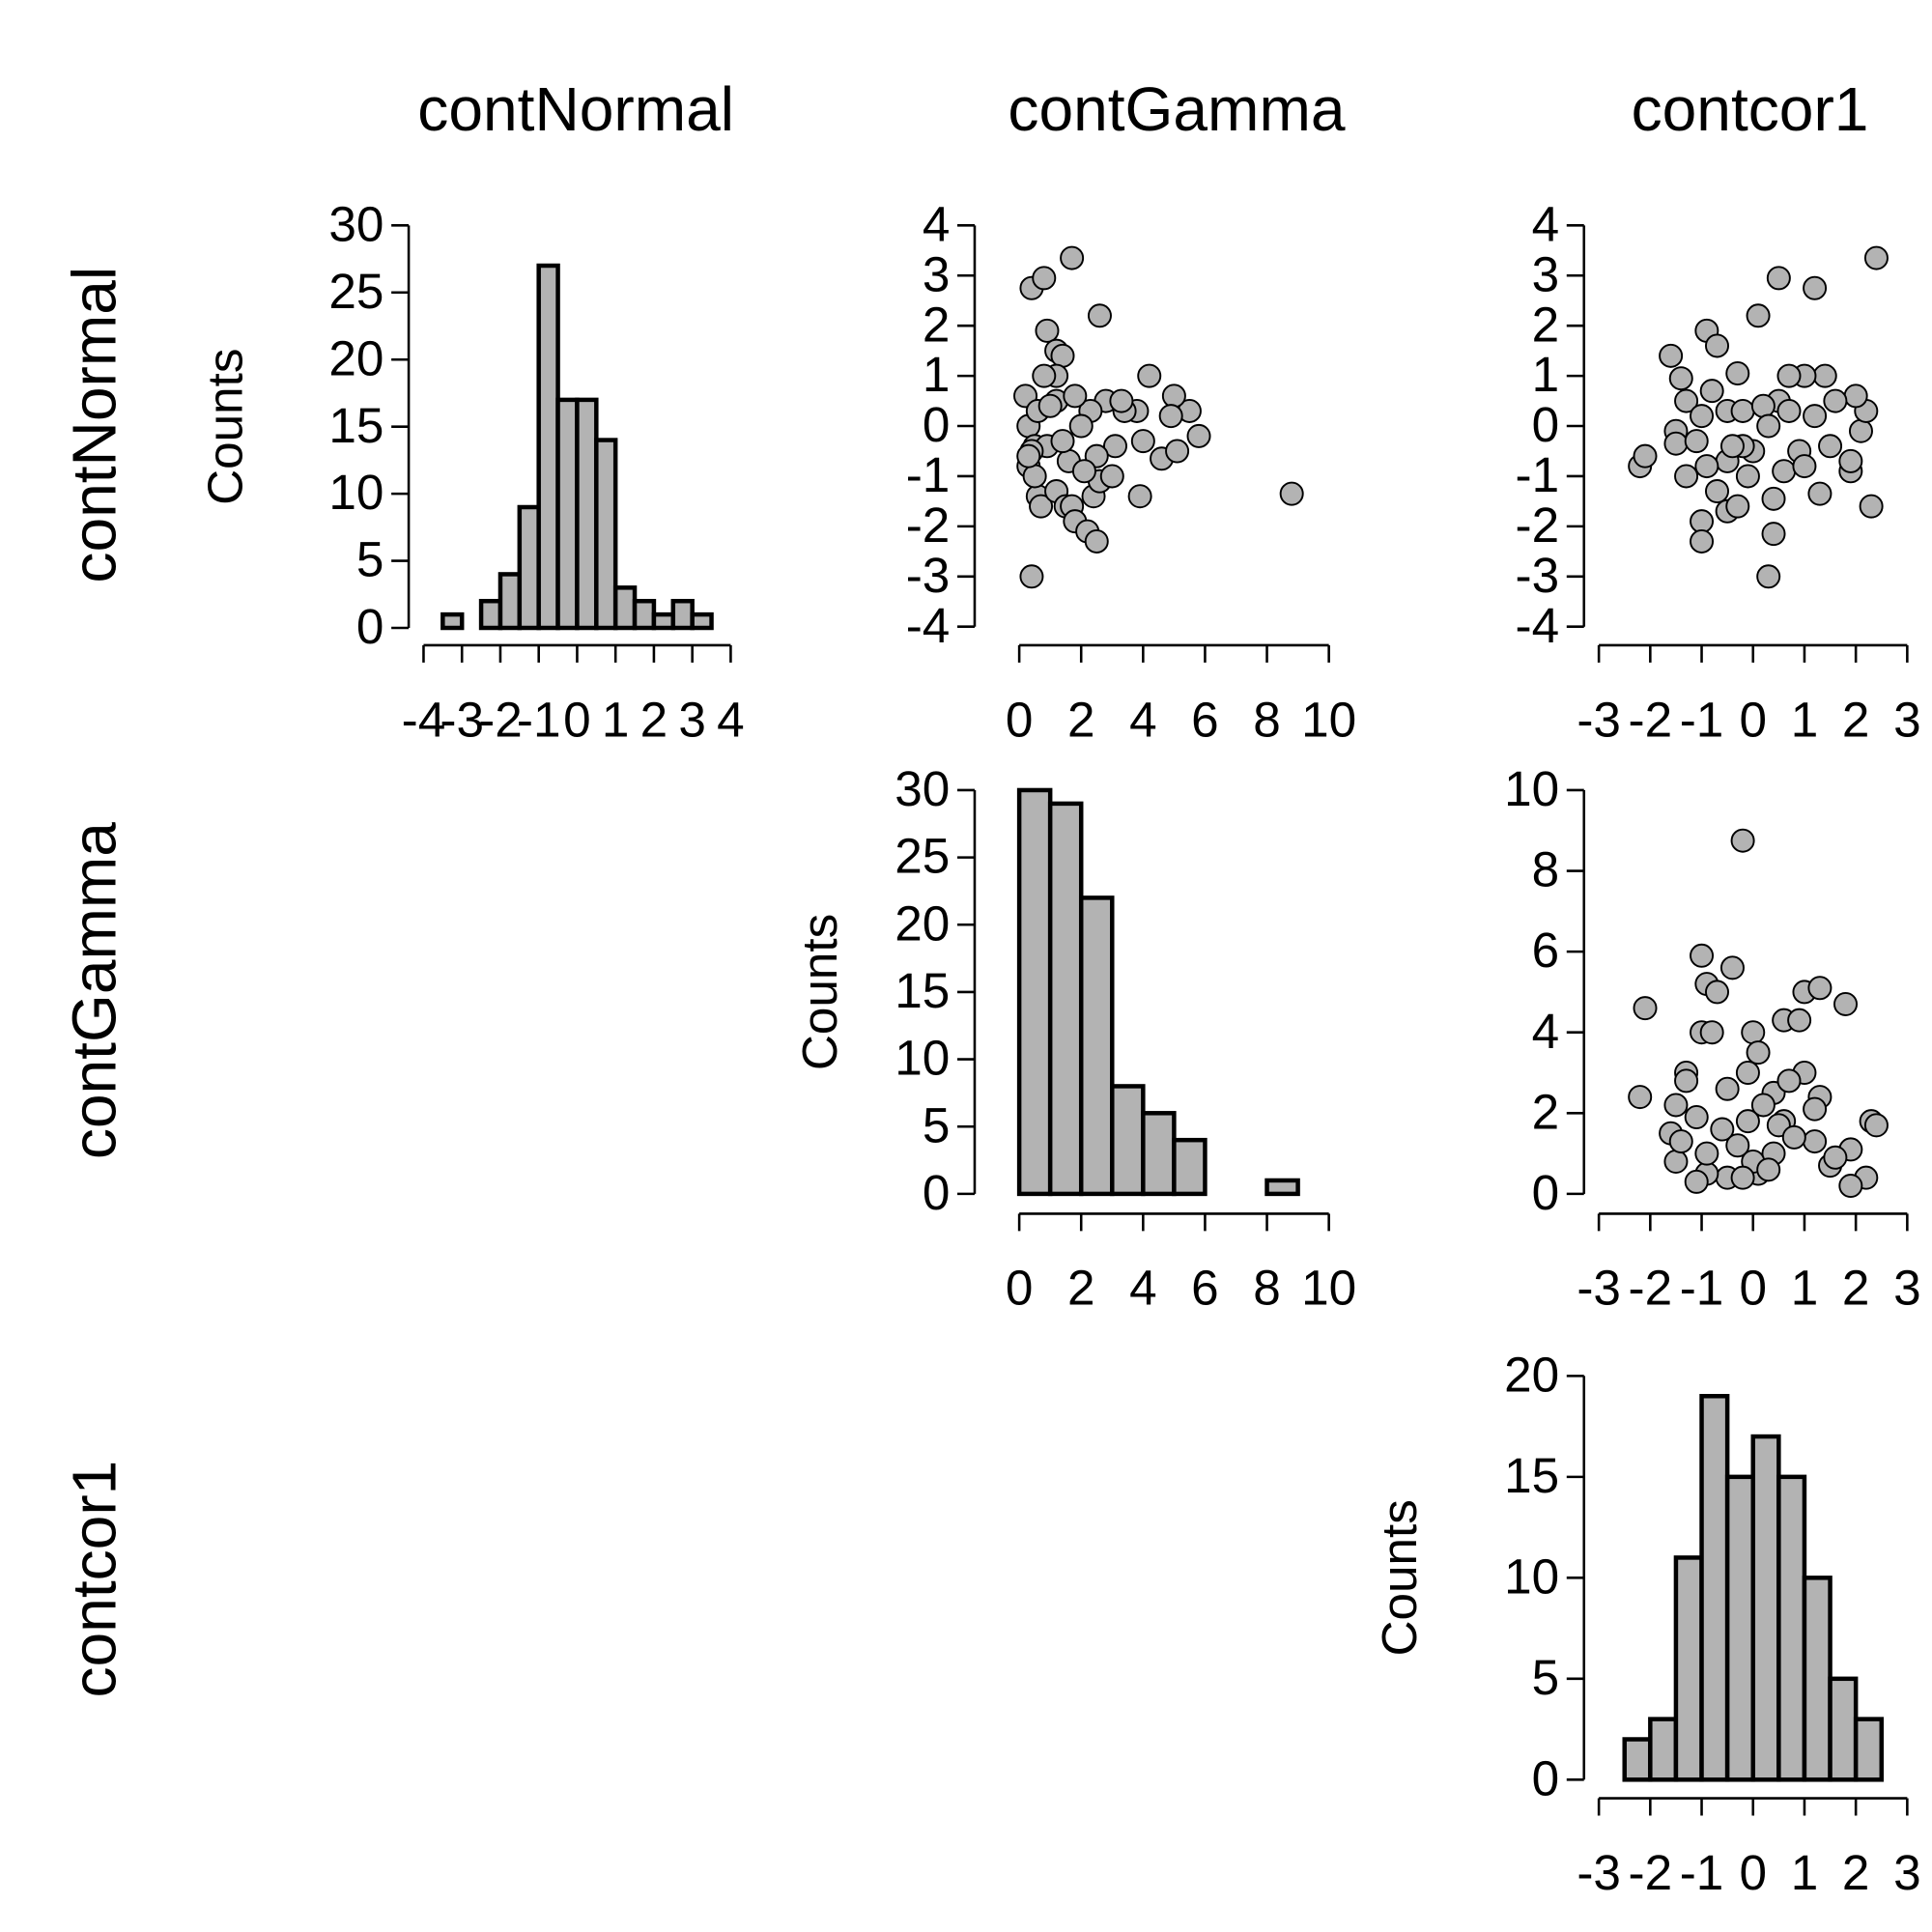 This screenshot has height=1932, width=1932. What do you see at coordinates (1651, 1288) in the screenshot?
I see `x-tick-label: -2` at bounding box center [1651, 1288].